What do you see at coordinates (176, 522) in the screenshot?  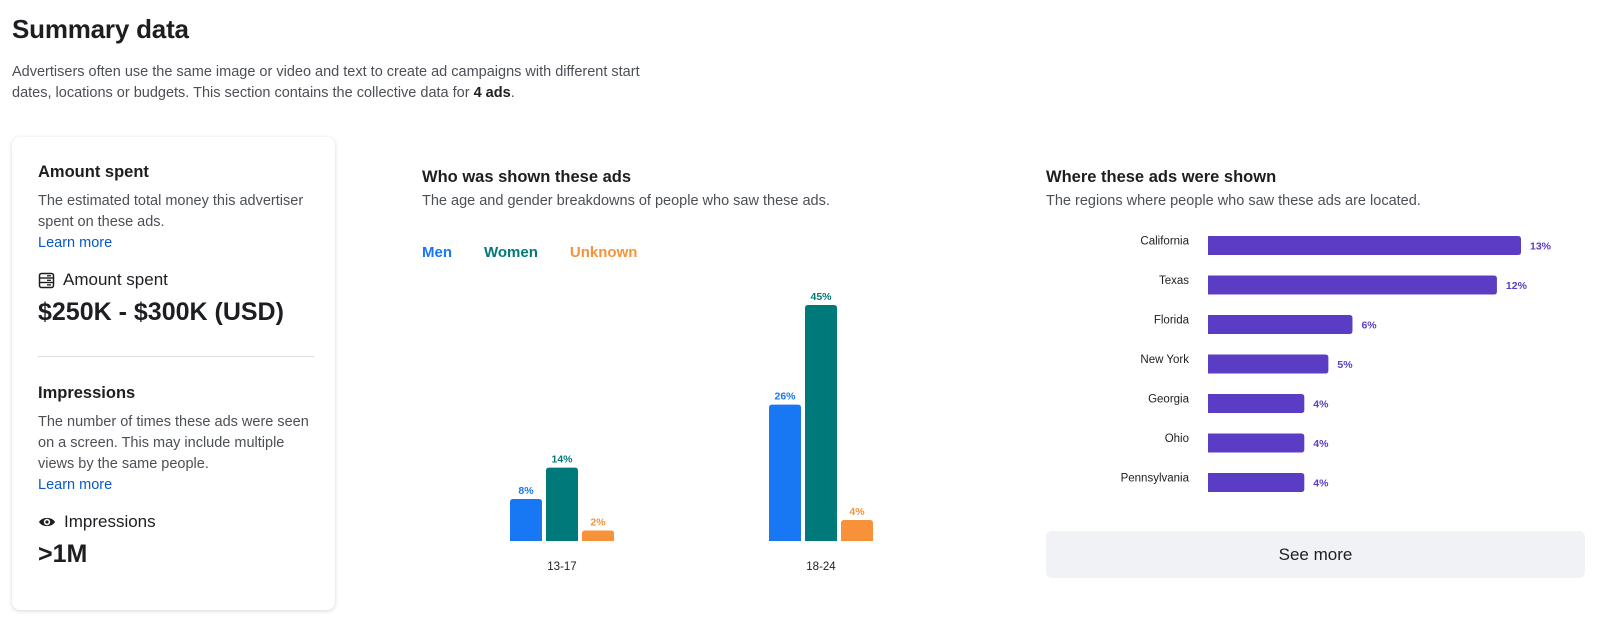 I see `impressions-metric-row: Impressions` at bounding box center [176, 522].